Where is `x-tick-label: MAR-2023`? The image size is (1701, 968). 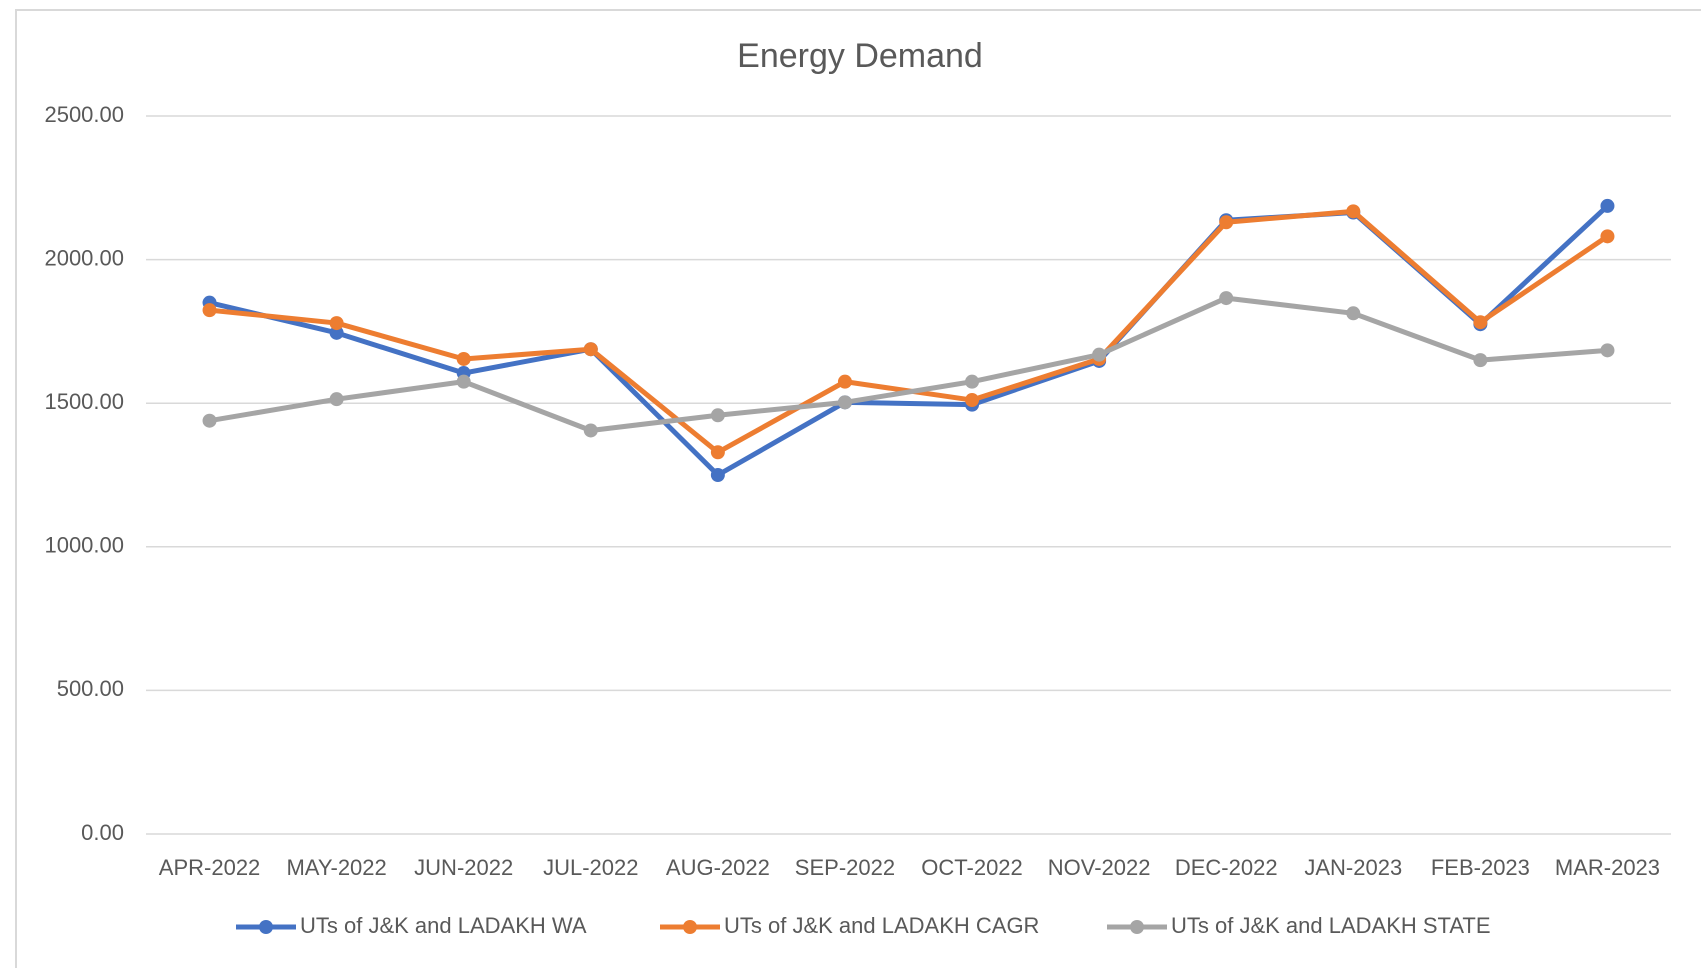 x-tick-label: MAR-2023 is located at coordinates (1607, 867).